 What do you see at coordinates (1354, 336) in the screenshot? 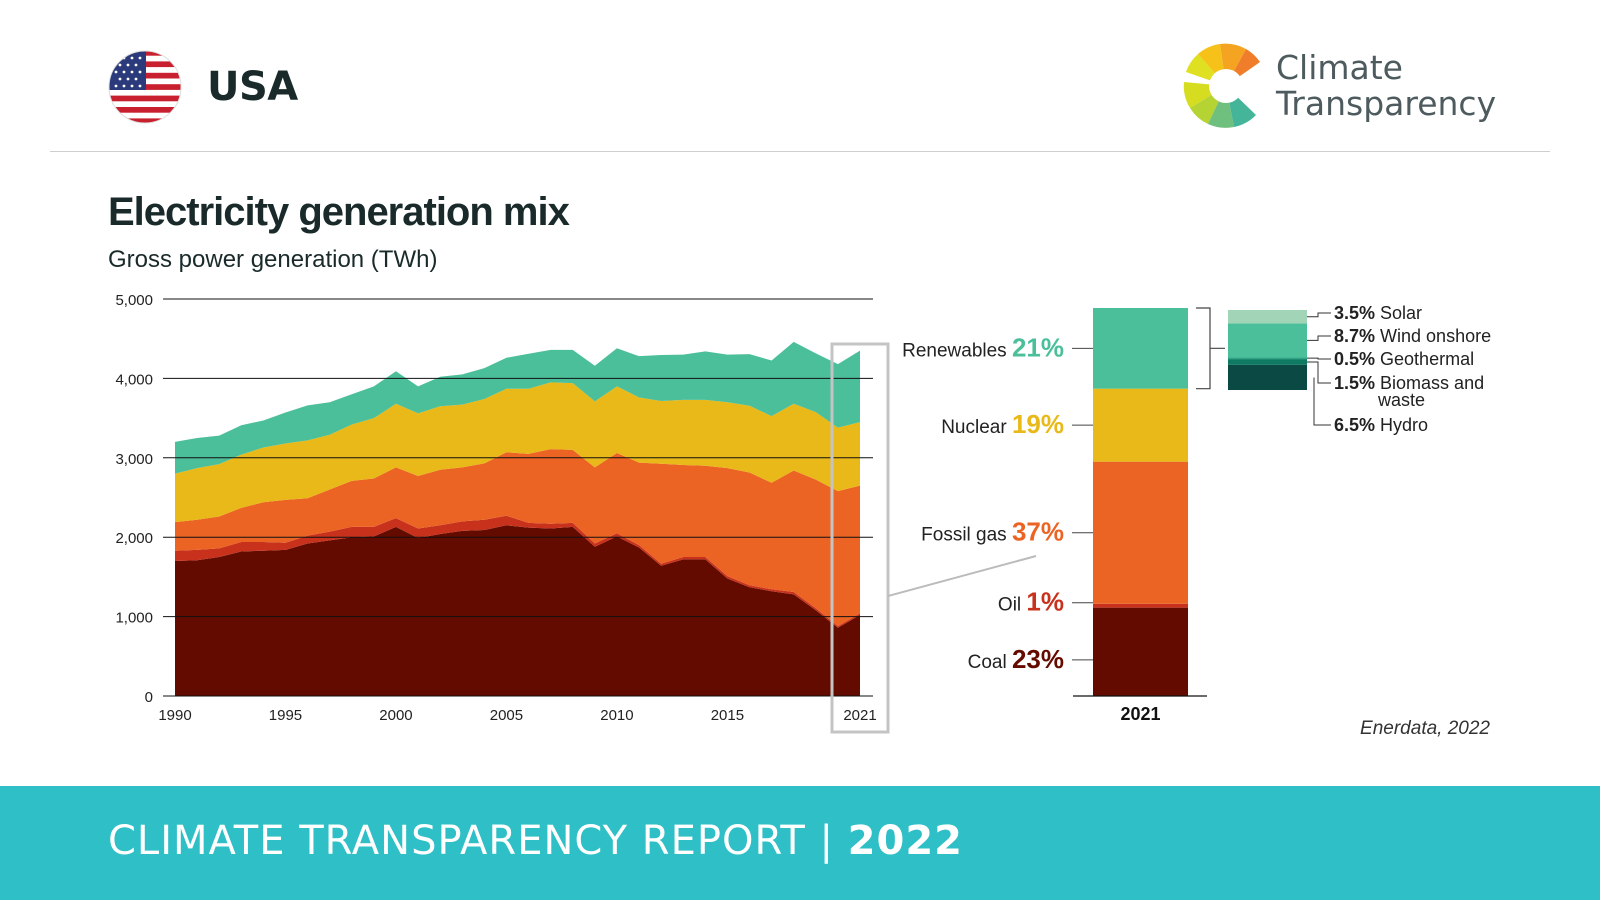
I see `renewables-label-percent: 8.7%` at bounding box center [1354, 336].